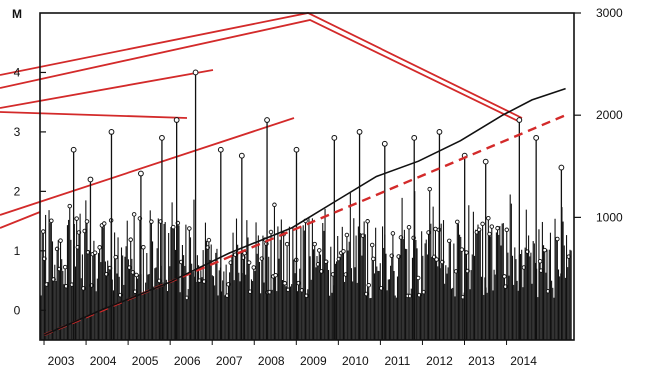 This screenshot has width=645, height=375. Describe the element at coordinates (145, 361) in the screenshot. I see `x-tick-label: 2005` at that location.